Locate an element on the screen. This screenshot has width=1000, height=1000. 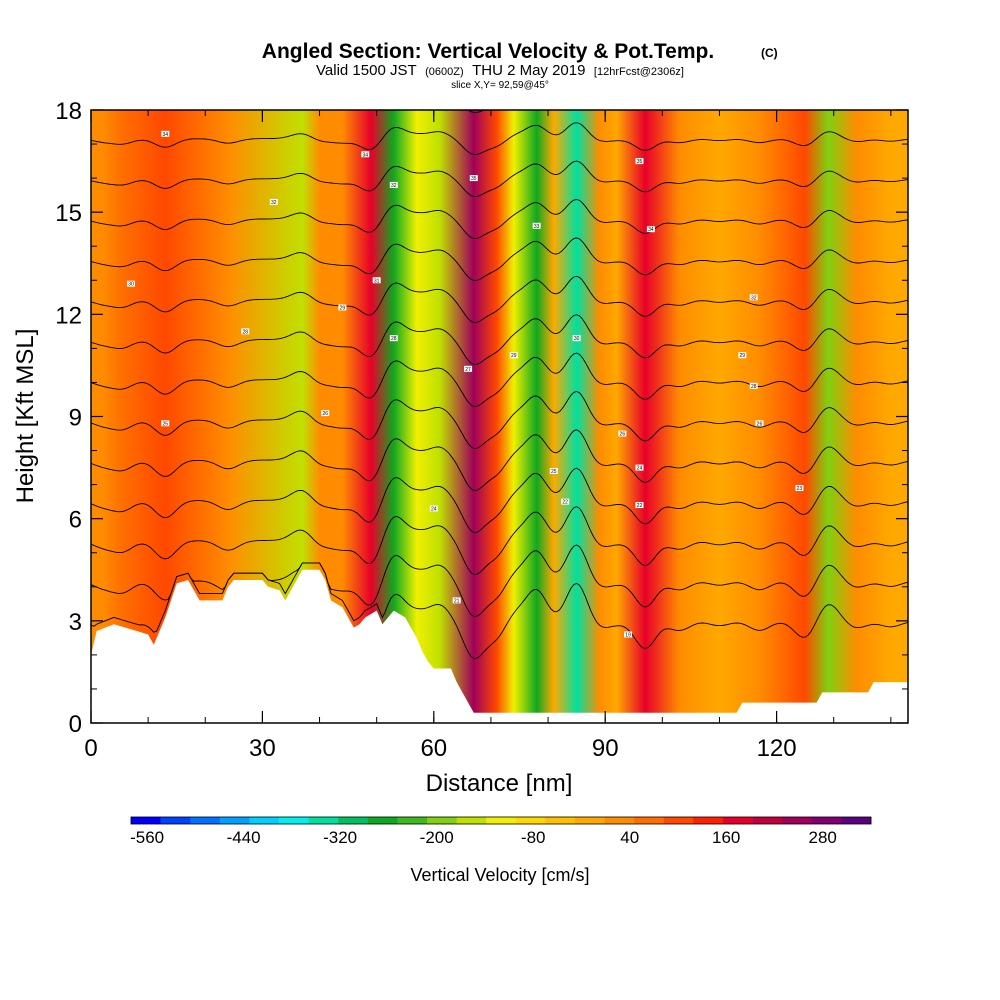
contour-label-text: 29 is located at coordinates (743, 356).